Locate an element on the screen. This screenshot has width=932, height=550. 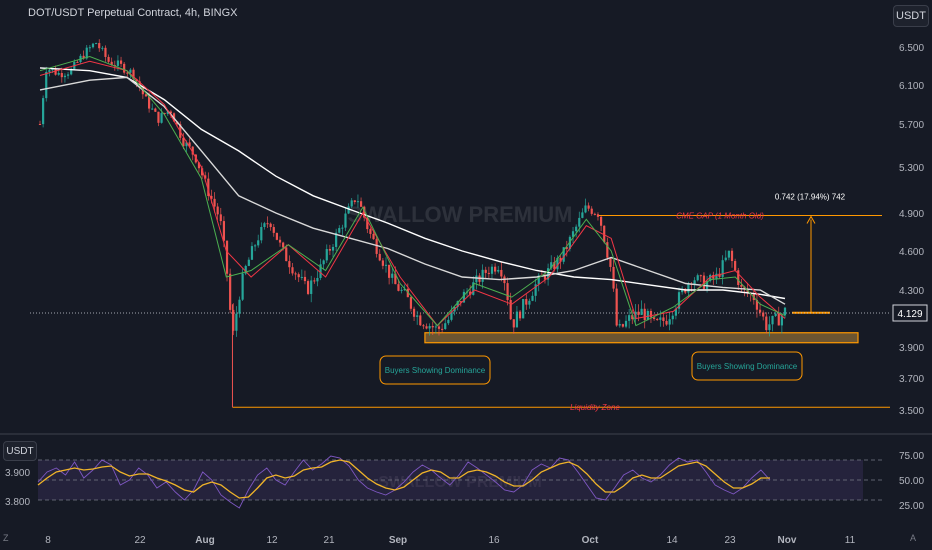
x-tick-label: Oct is located at coordinates (590, 540).